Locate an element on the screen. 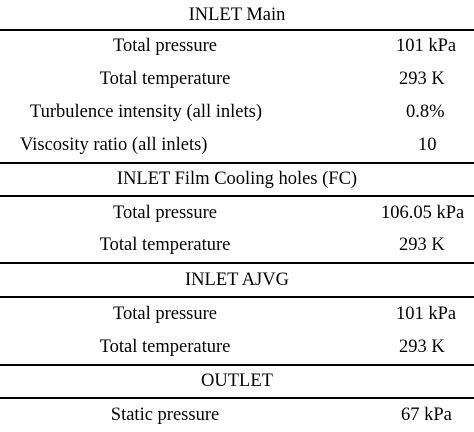 The width and height of the screenshot is (474, 432). section-header-inlet-film-cooling: INLET Film Cooling holes (FC) is located at coordinates (237, 179).